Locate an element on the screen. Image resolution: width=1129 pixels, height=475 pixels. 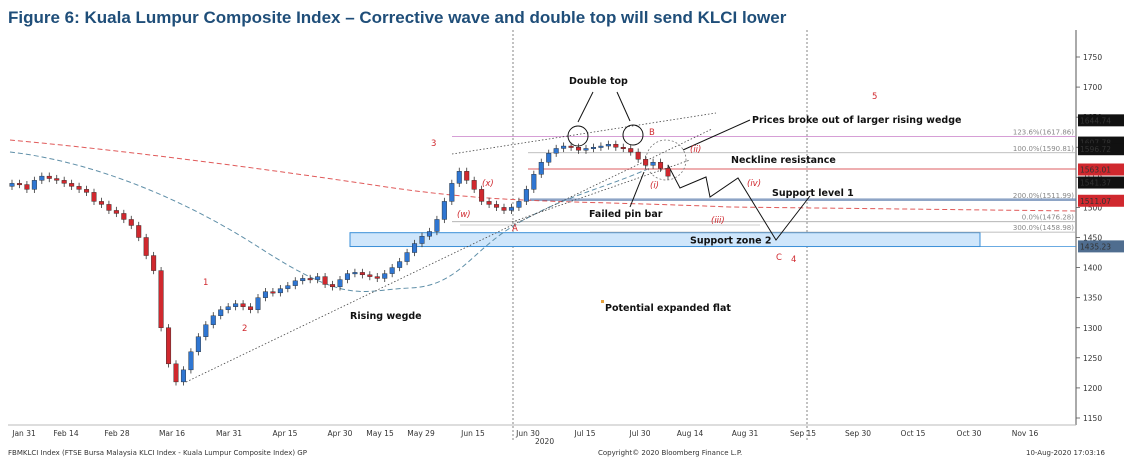
projected-wave-path is located at coordinates (739, 202).